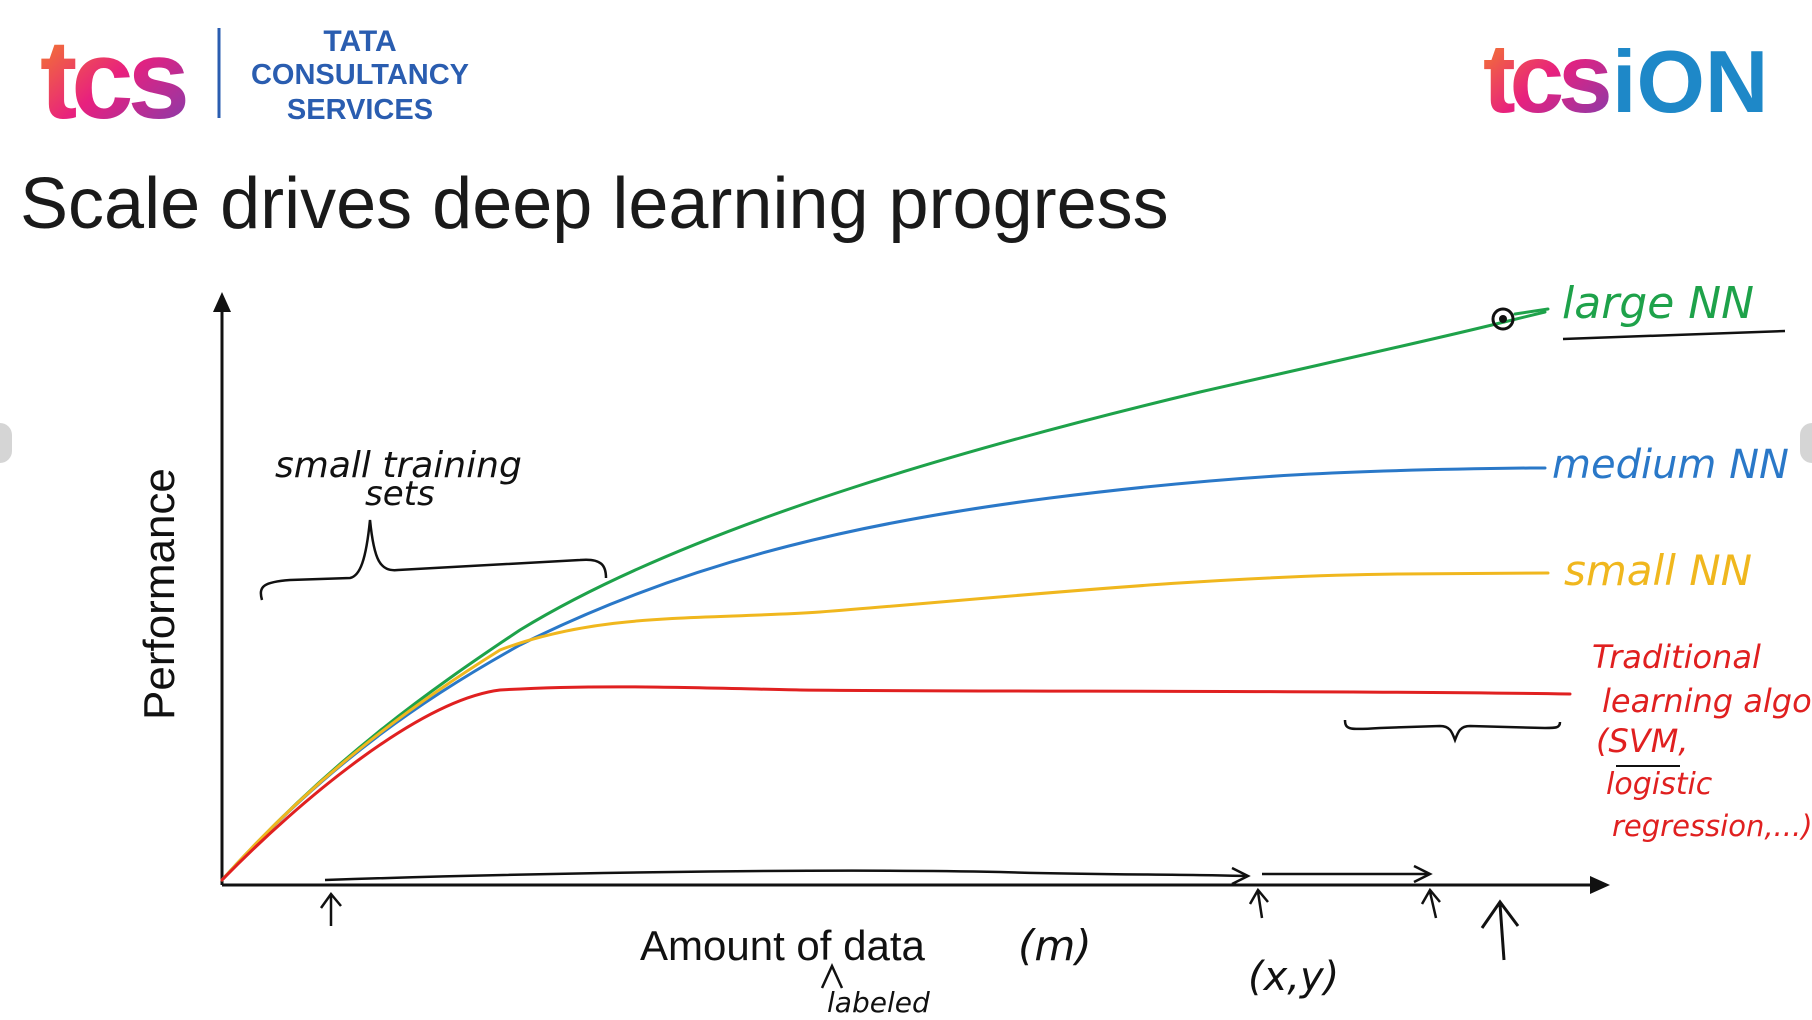 The width and height of the screenshot is (1812, 1020). Describe the element at coordinates (1712, 826) in the screenshot. I see `trad-line-5: regression,...)` at that location.